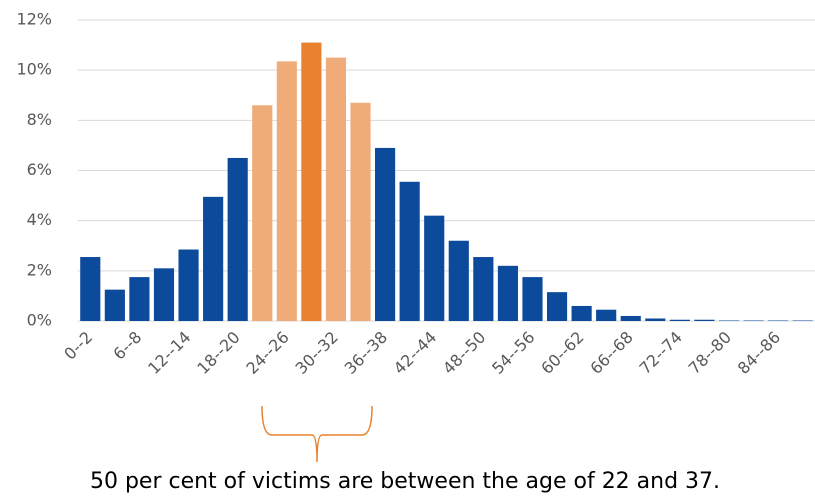 This screenshot has width=815, height=499. What do you see at coordinates (661, 353) in the screenshot?
I see `x-tick-label: 72--74` at bounding box center [661, 353].